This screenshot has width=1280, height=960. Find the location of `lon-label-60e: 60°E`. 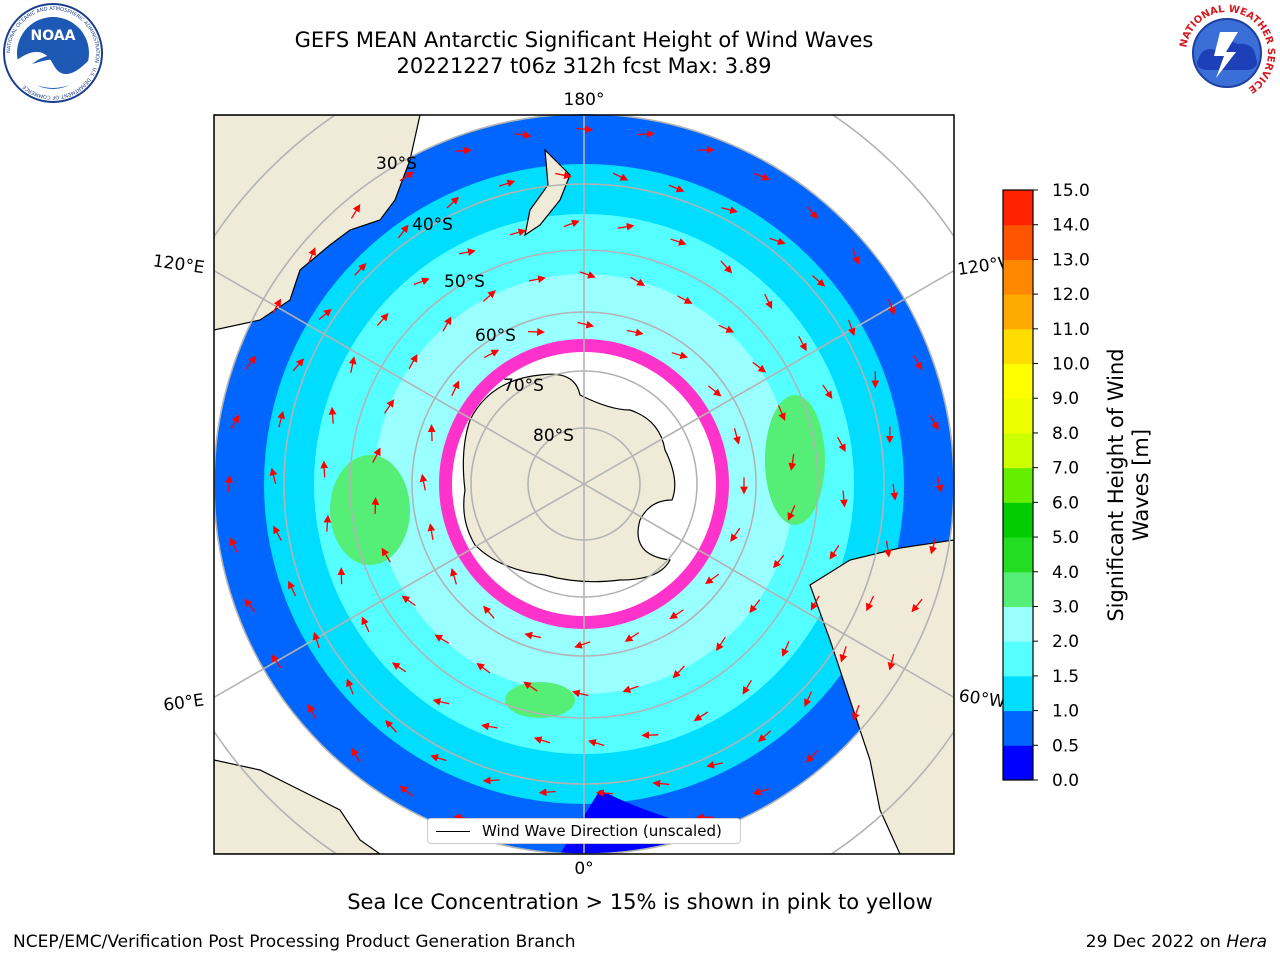

lon-label-60e: 60°E is located at coordinates (183, 702).